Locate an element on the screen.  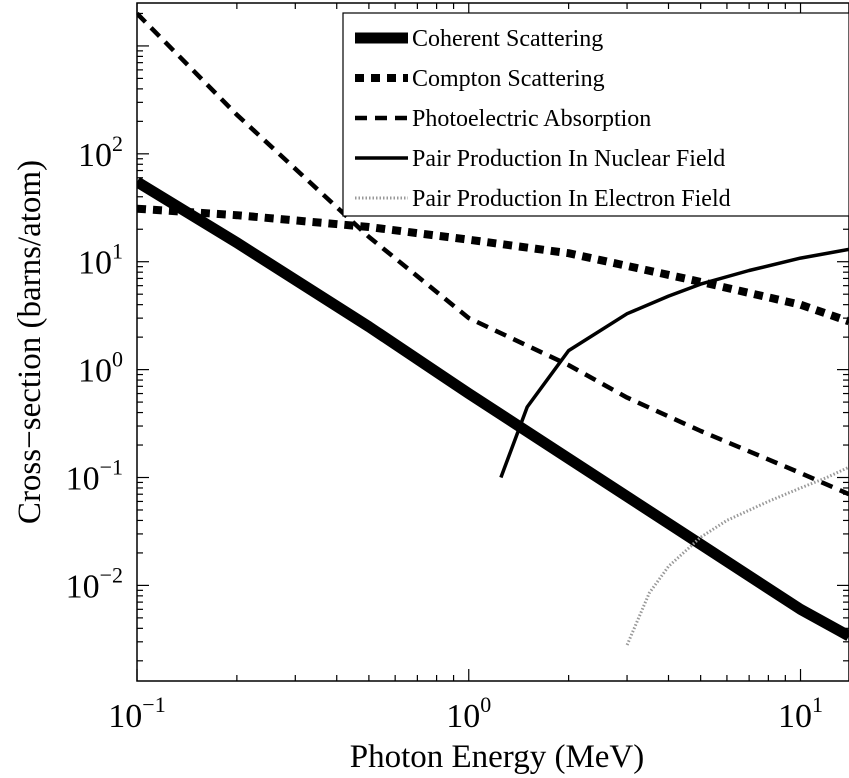
x-tick-label: 10¹ is located at coordinates (800, 713).